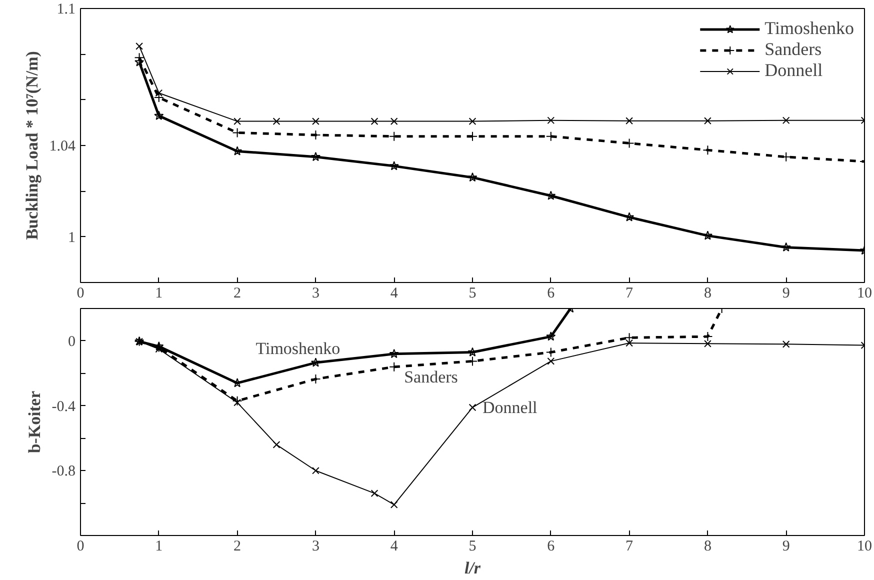 This screenshot has height=580, width=874. I want to click on legend-label: Timoshenko, so click(809, 28).